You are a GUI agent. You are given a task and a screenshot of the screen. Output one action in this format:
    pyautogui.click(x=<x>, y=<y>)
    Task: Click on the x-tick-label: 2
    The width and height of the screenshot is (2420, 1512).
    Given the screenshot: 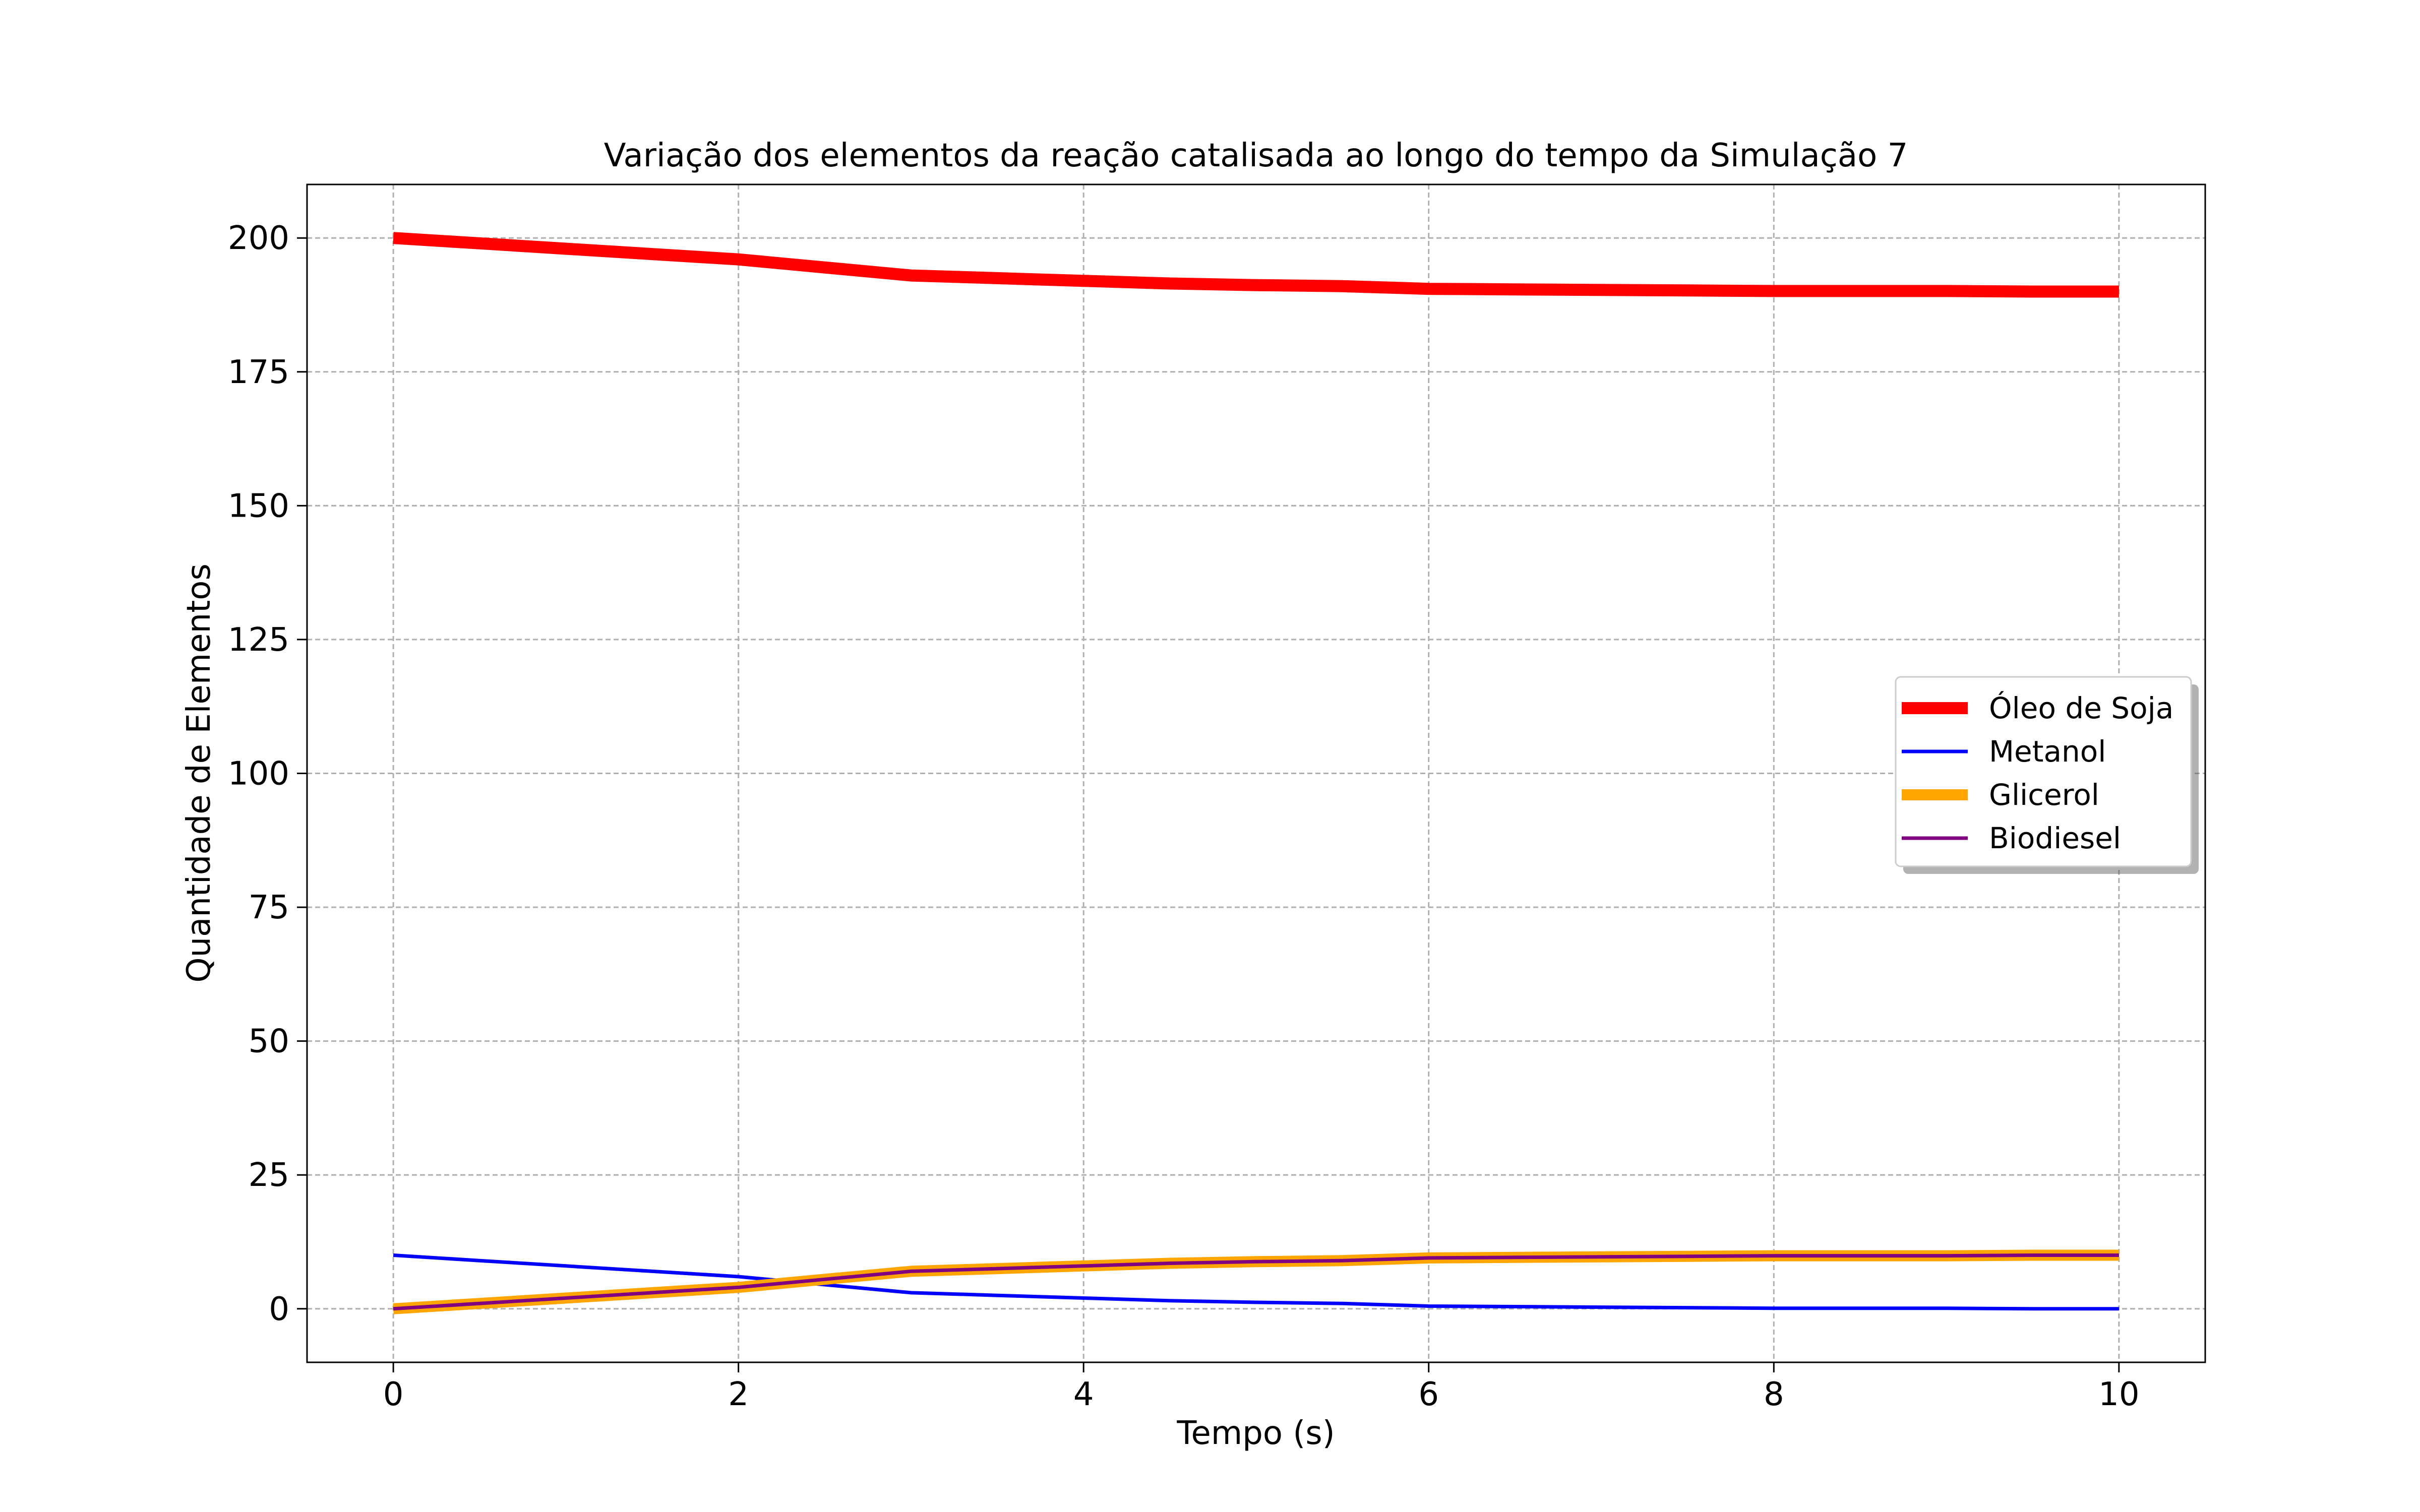 What is the action you would take?
    pyautogui.click(x=738, y=1394)
    